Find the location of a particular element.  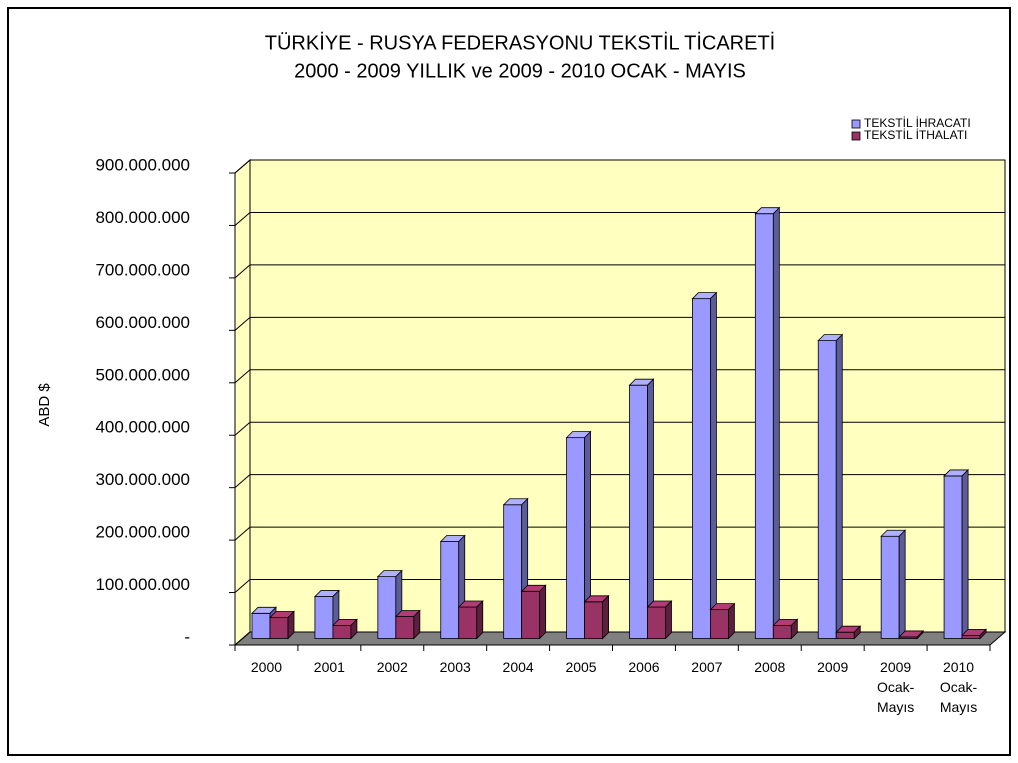

x-tick-label: 2009 Ocak-Mayıs is located at coordinates (895, 687).